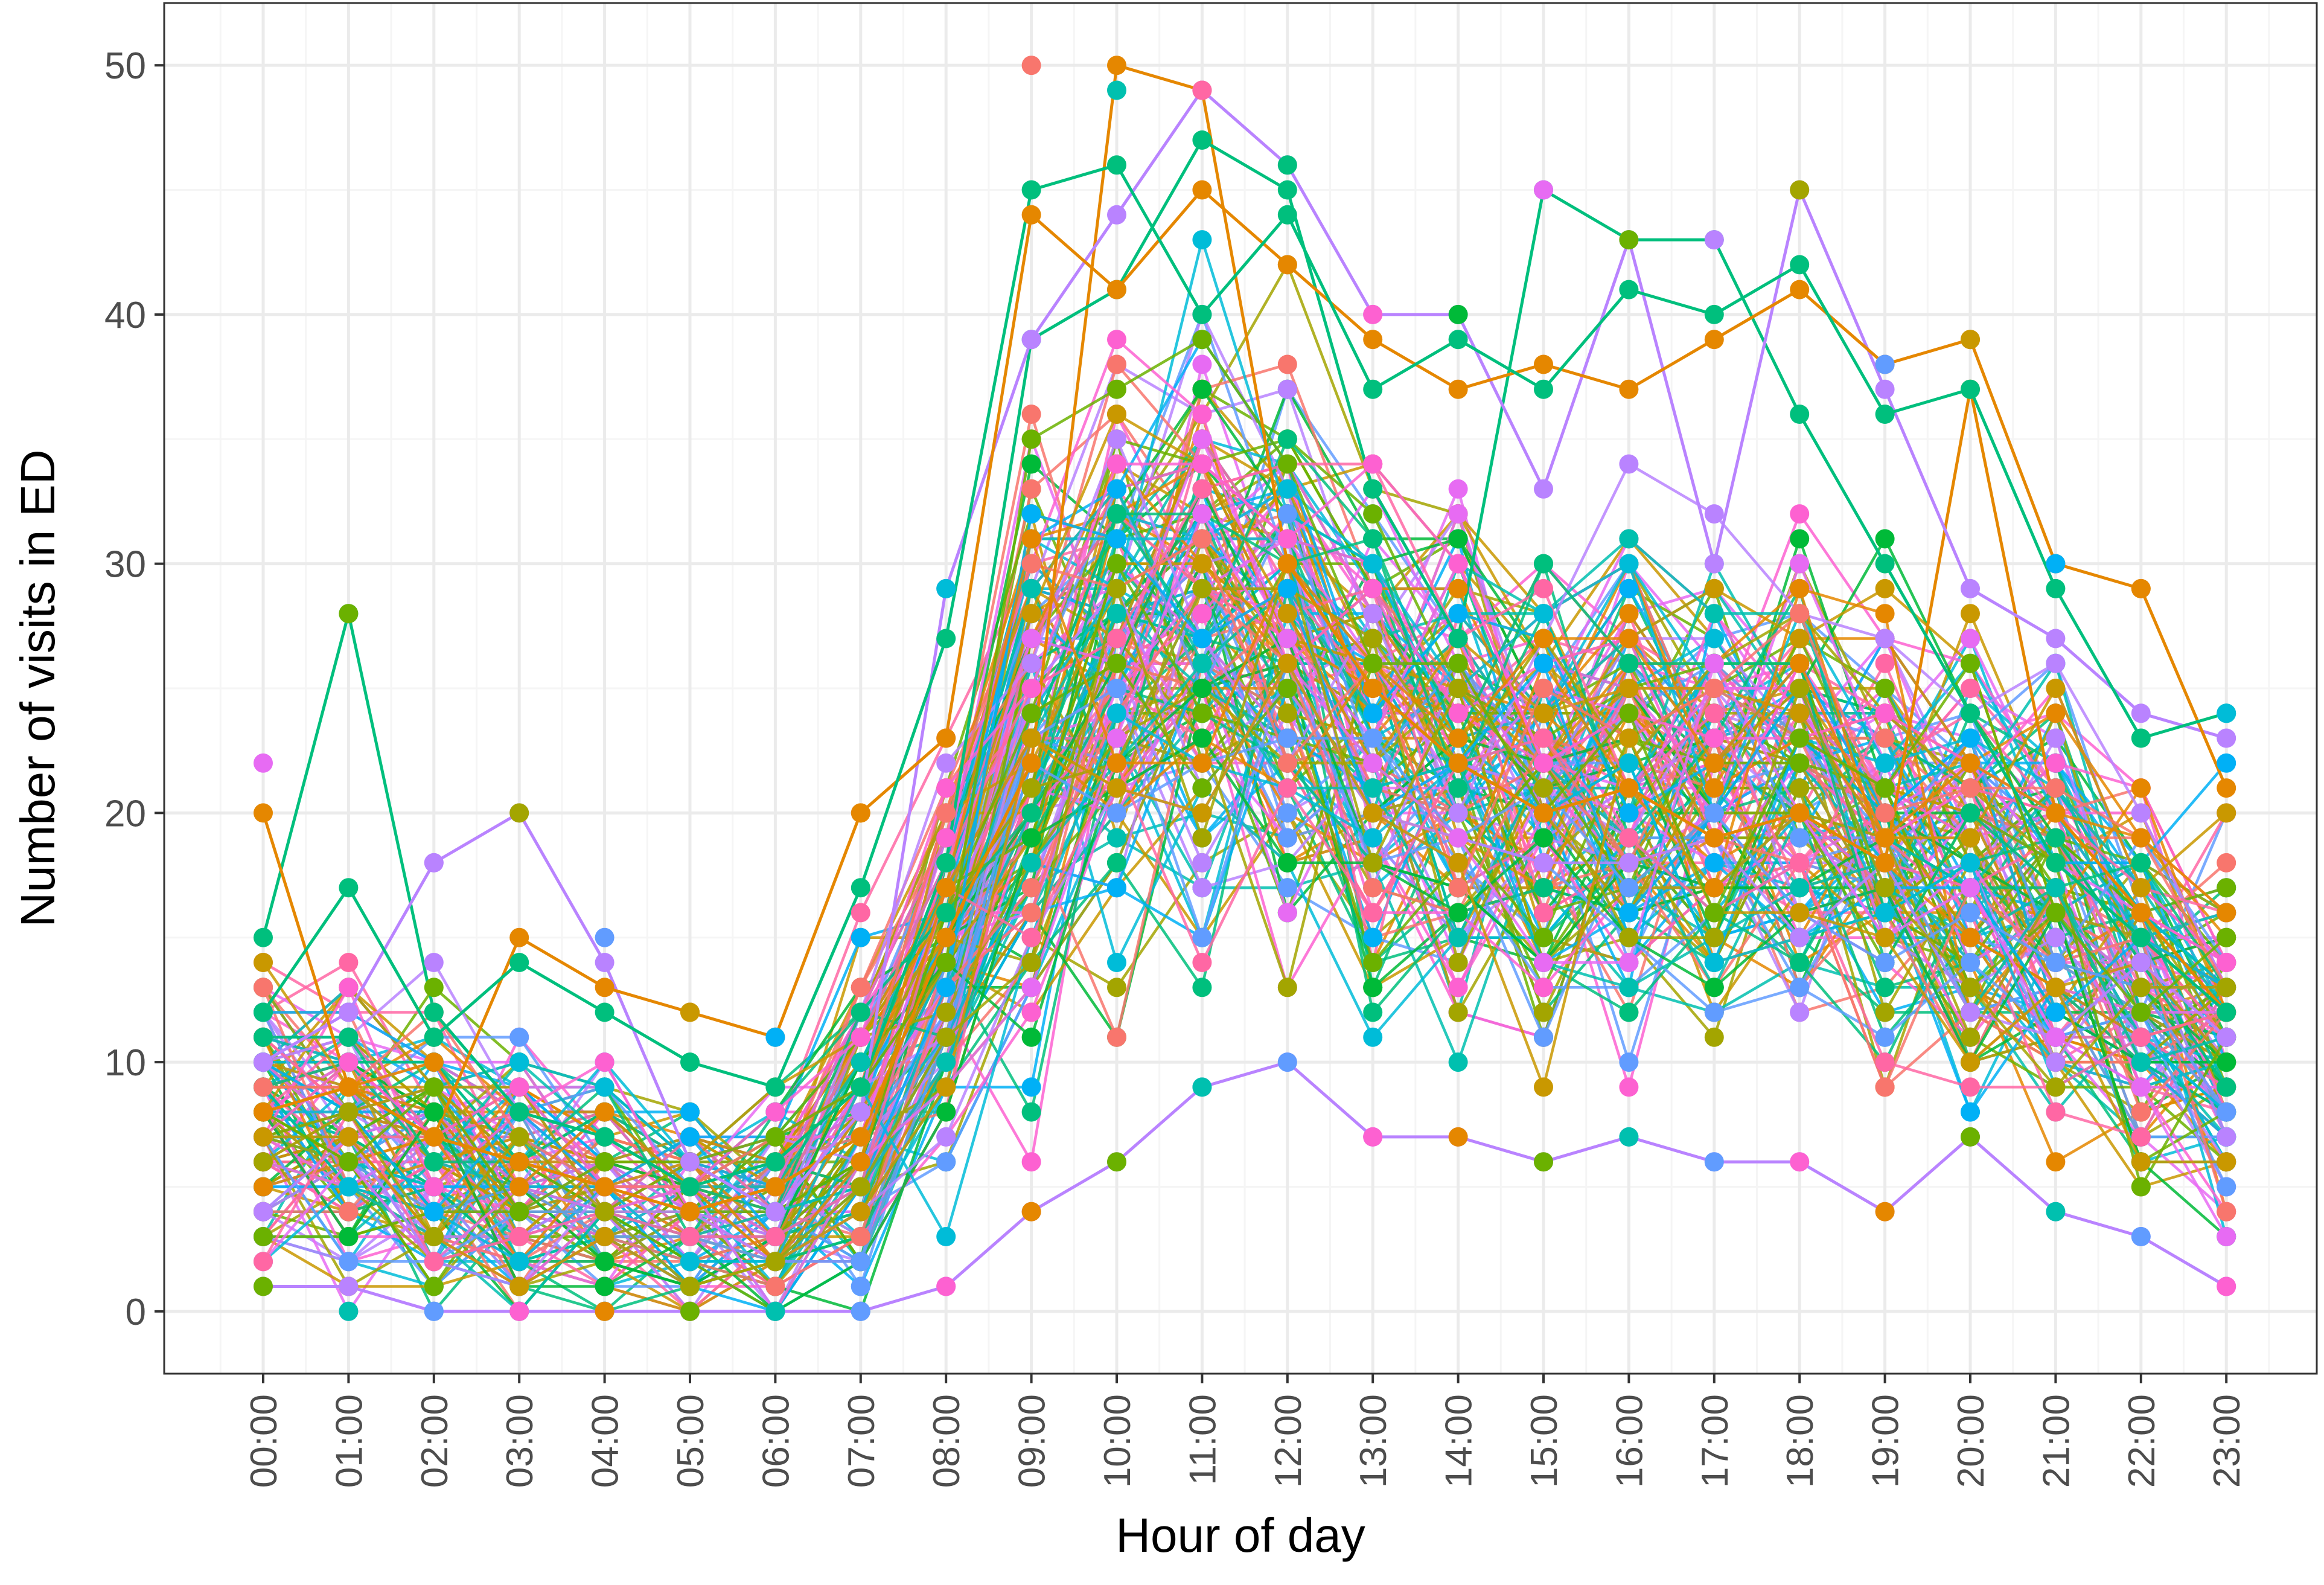  I want to click on x-tick-label: 01:00, so click(349, 1441).